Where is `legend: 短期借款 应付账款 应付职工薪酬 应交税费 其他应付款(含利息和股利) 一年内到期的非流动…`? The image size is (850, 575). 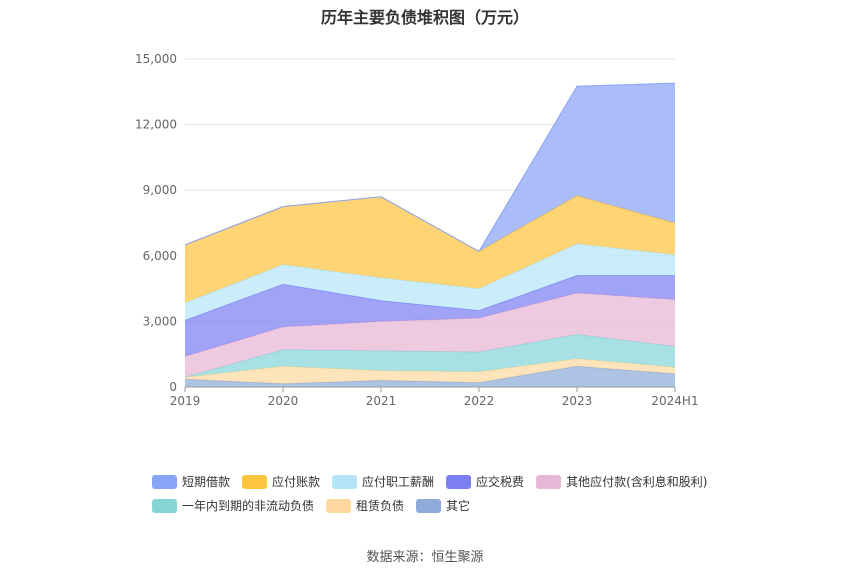 legend: 短期借款 应付账款 应付职工薪酬 应交税费 其他应付款(含利息和股利) 一年内到期的非流动… is located at coordinates (429, 493).